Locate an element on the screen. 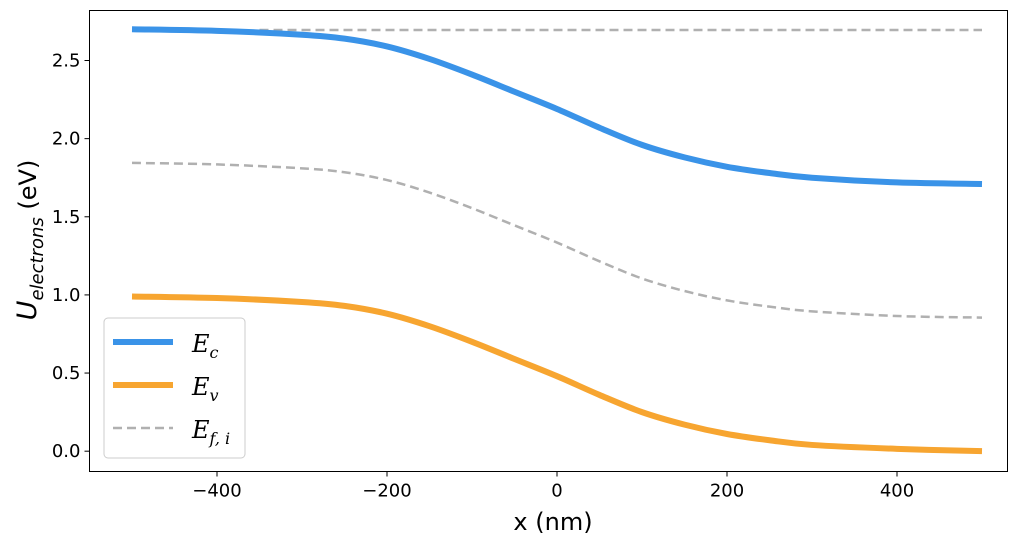 Image resolution: width=1029 pixels, height=545 pixels. y-axis-label-unit: (eV) is located at coordinates (28, 189).